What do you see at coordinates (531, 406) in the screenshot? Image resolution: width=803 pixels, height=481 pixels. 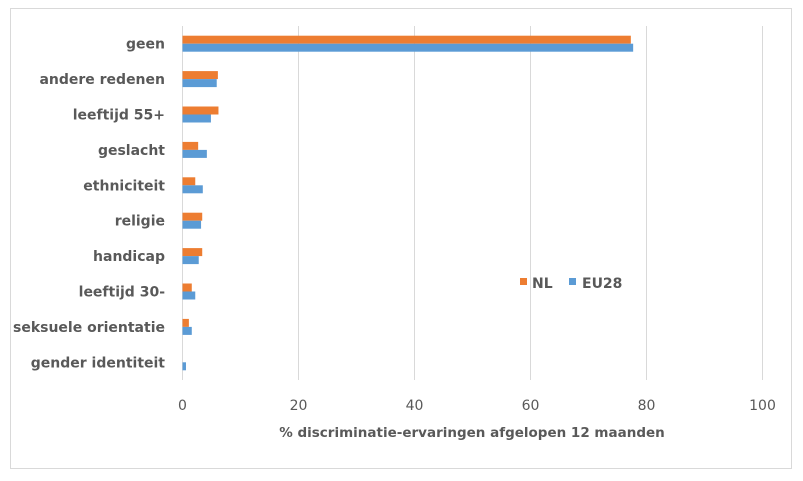 I see `x-tick-label: 60` at bounding box center [531, 406].